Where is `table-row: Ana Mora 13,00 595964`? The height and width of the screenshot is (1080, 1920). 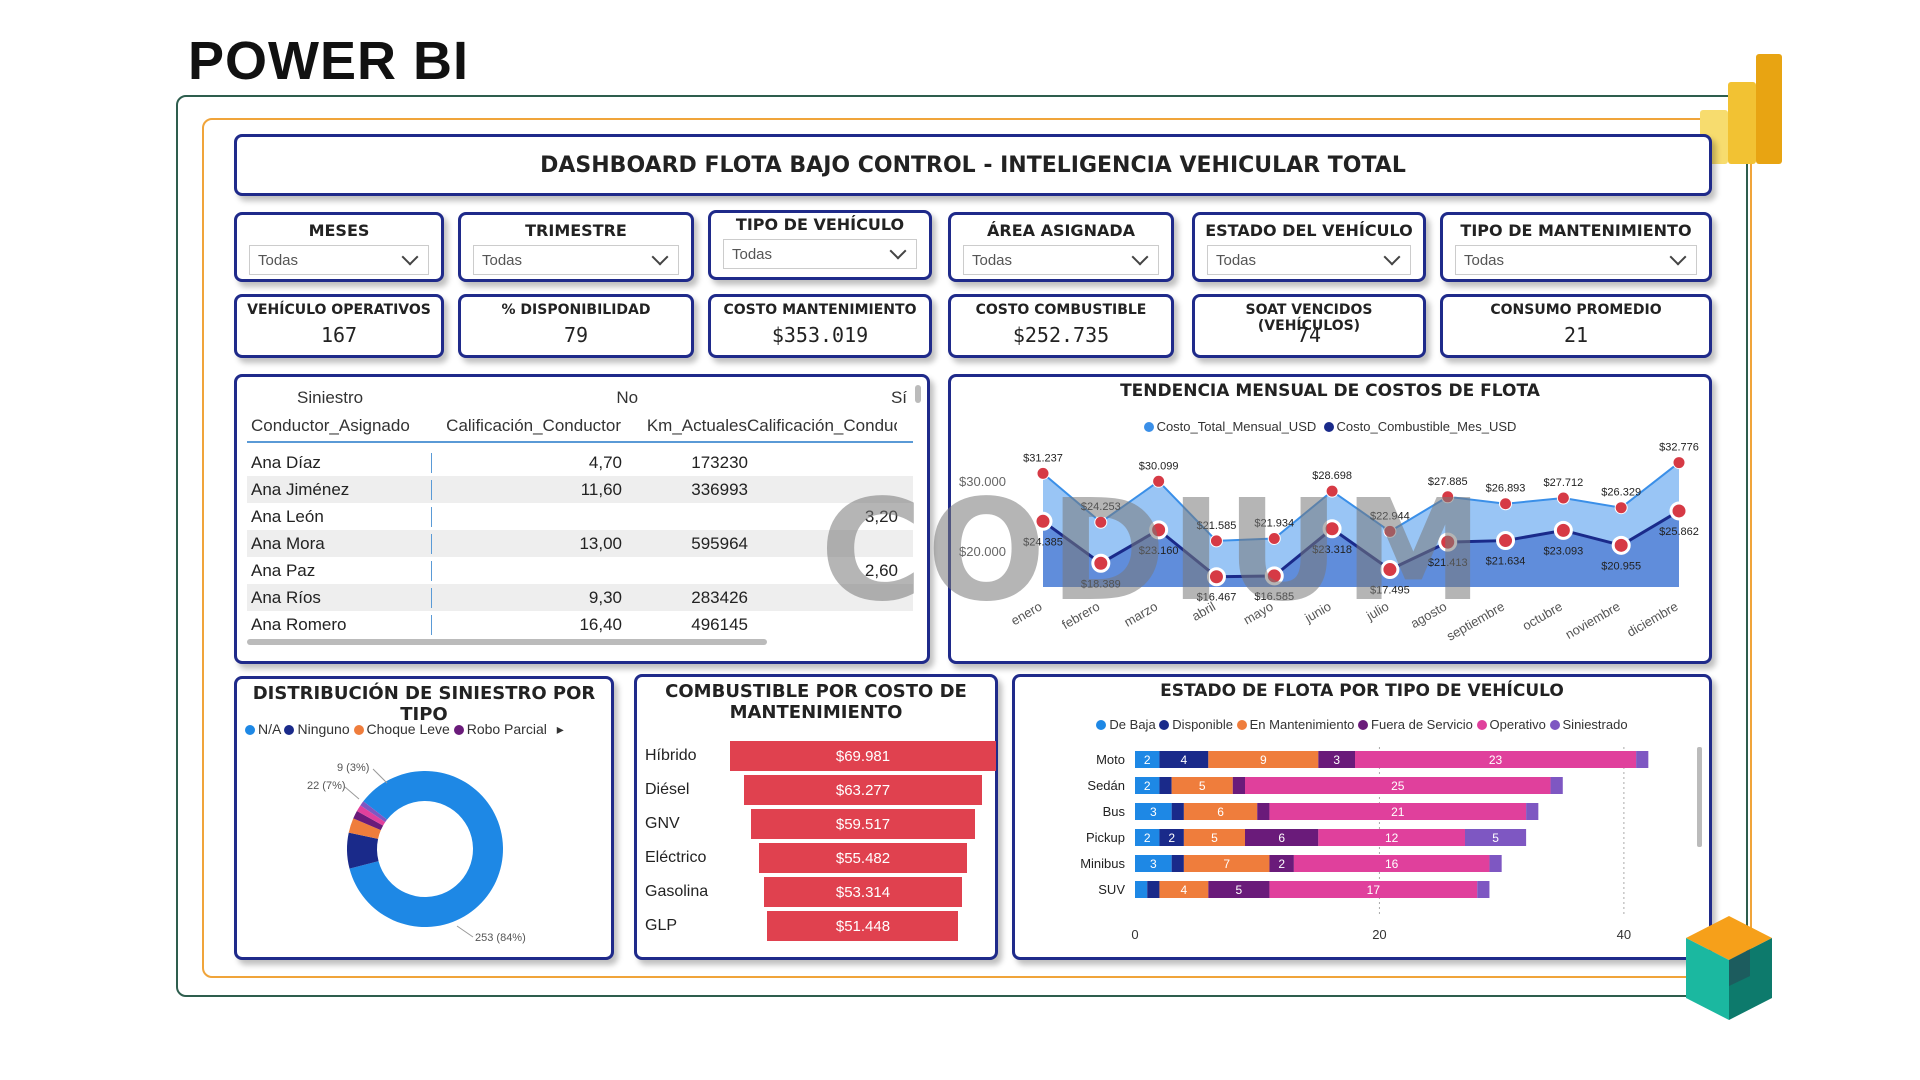 table-row: Ana Mora 13,00 595964 is located at coordinates (580, 543).